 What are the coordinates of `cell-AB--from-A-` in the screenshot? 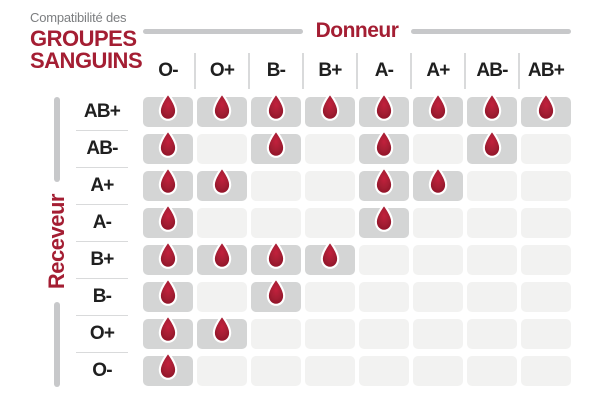 It's located at (384, 146).